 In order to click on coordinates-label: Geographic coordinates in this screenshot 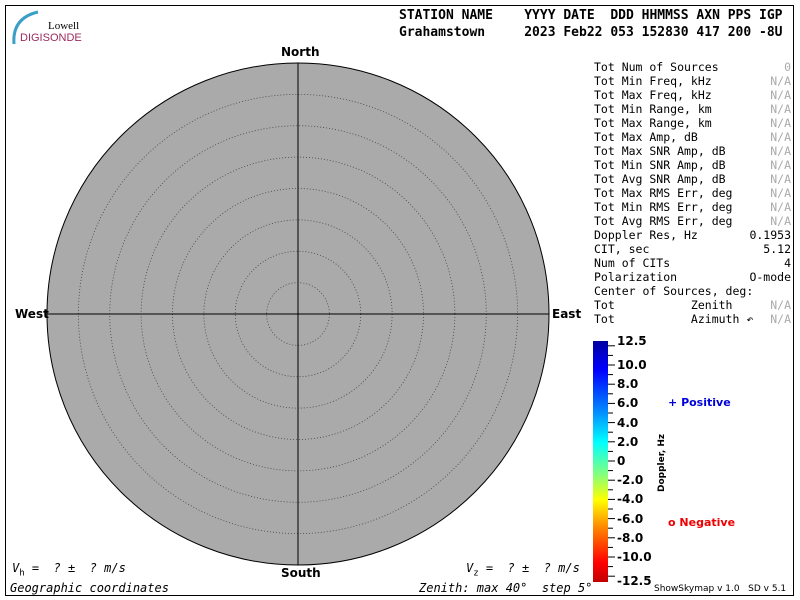, I will do `click(89, 588)`.